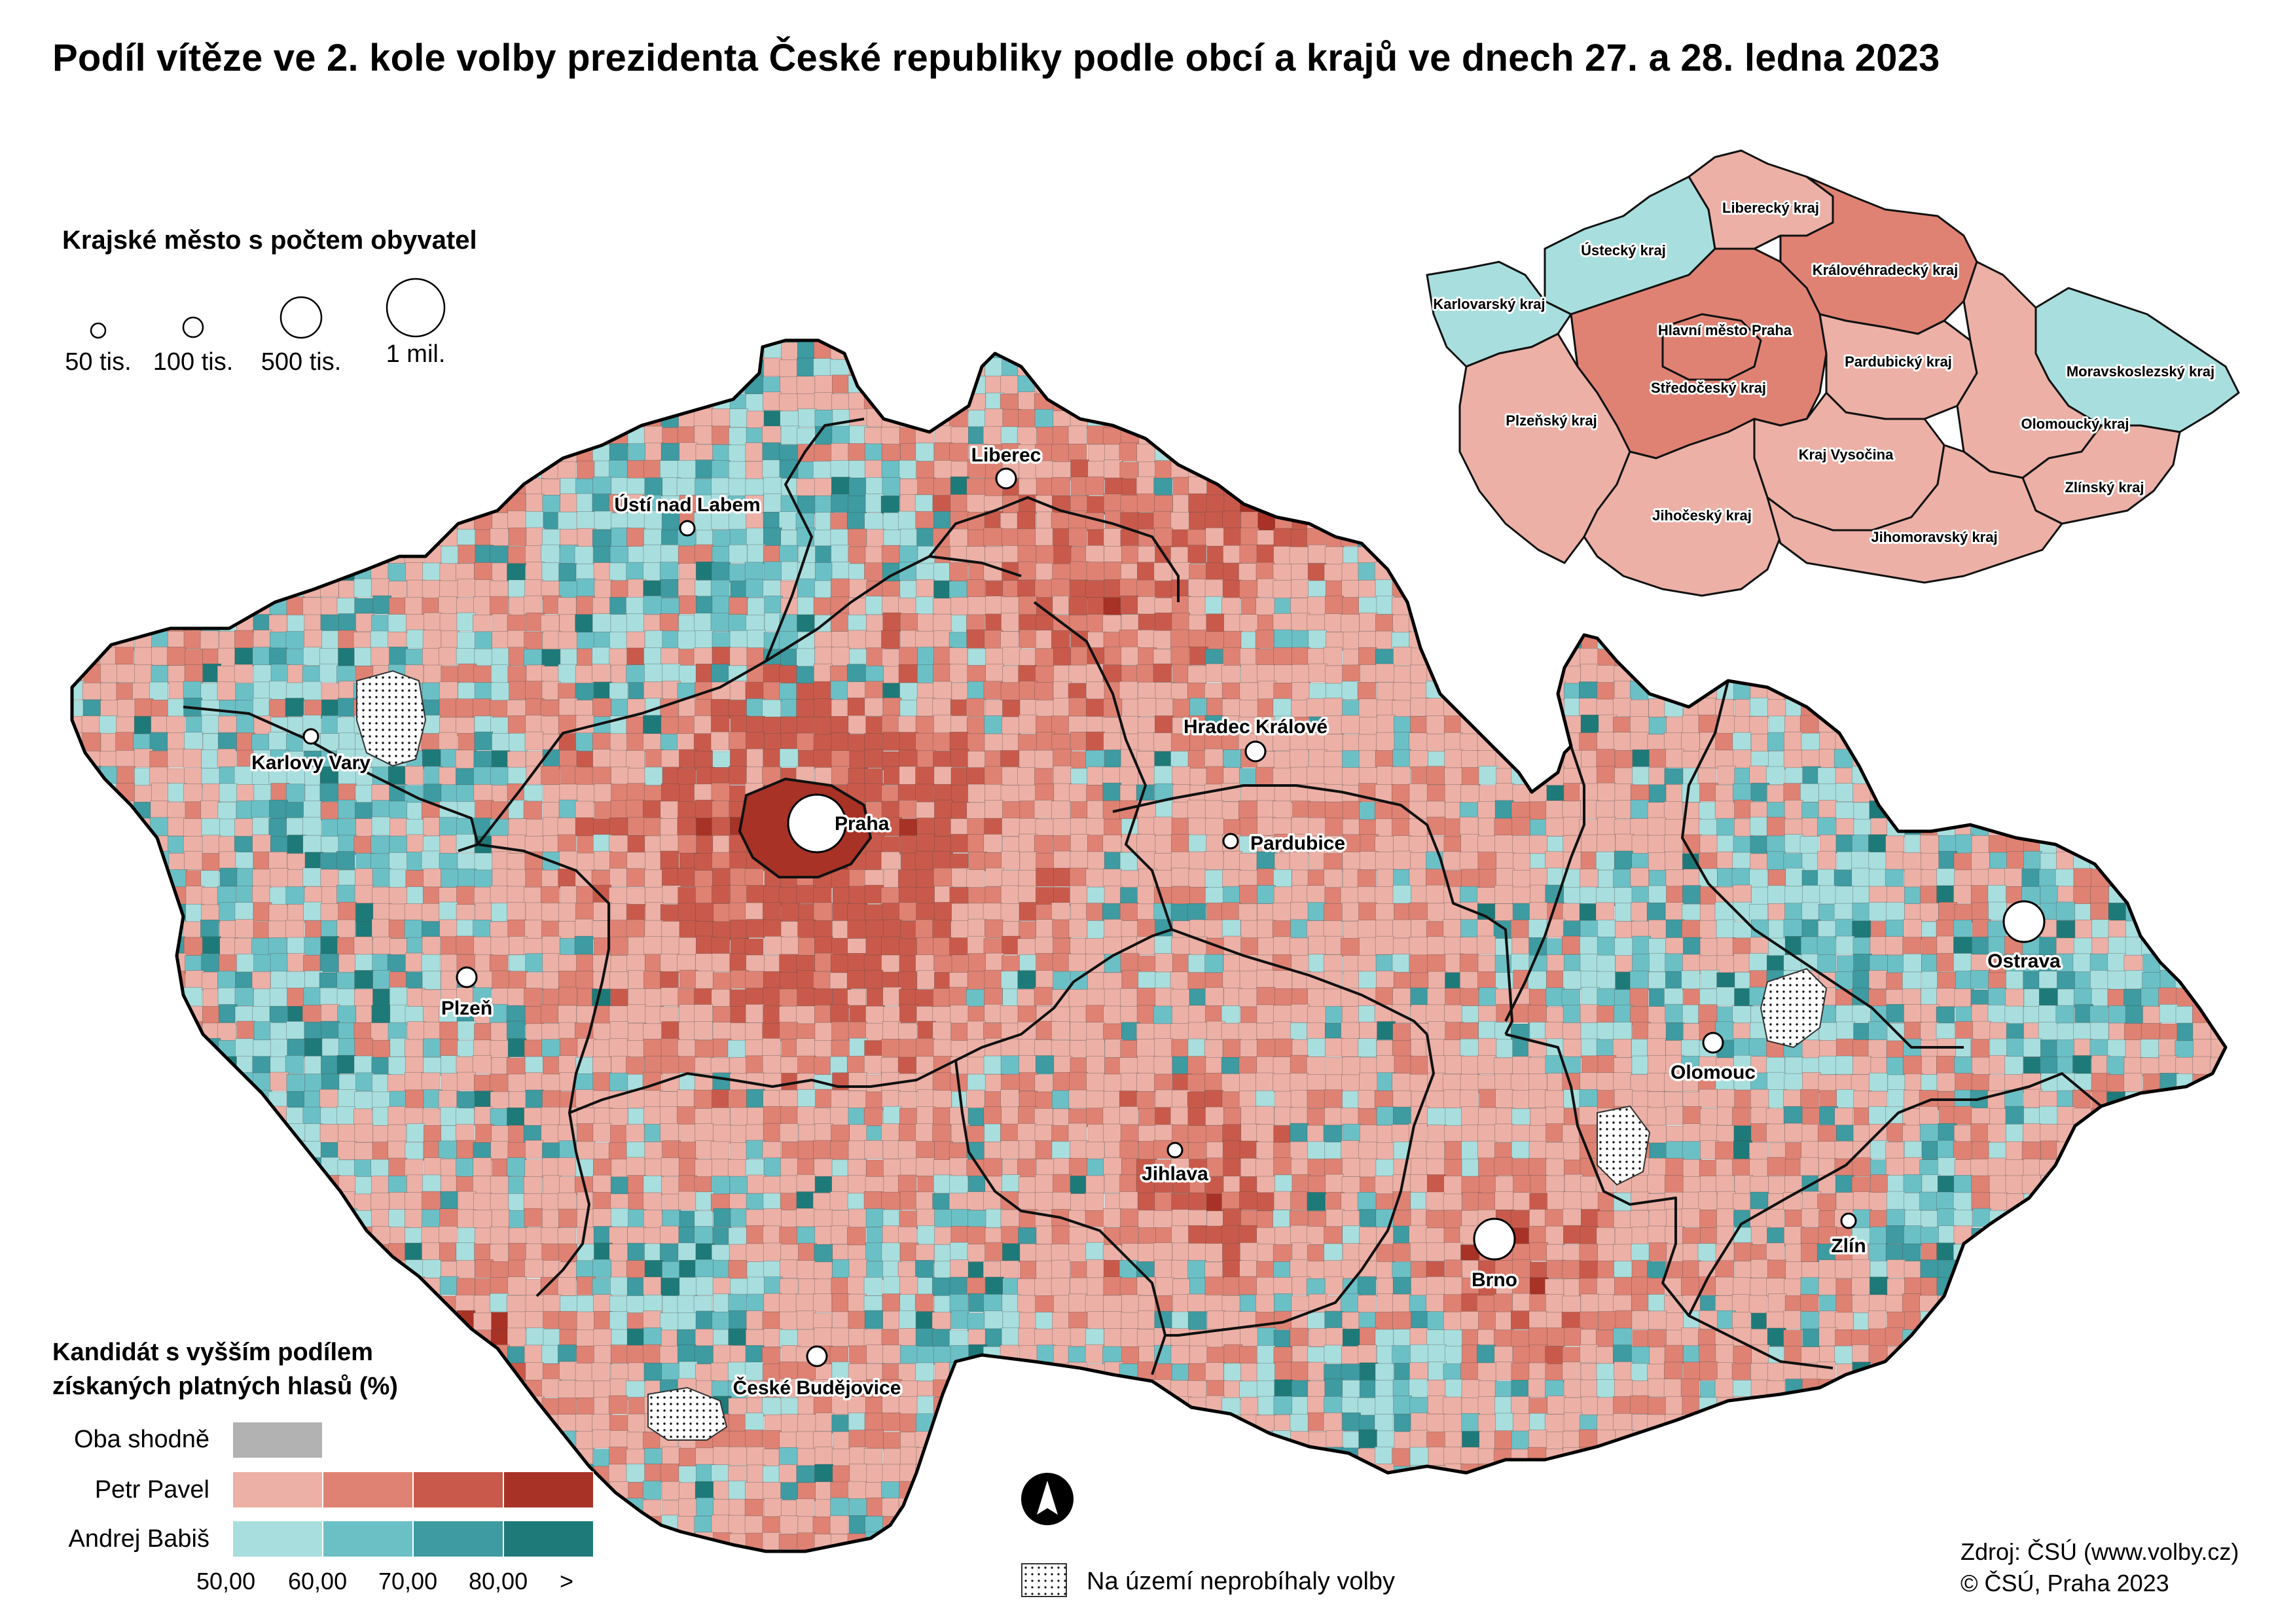 This screenshot has width=2295, height=1624. What do you see at coordinates (98, 330) in the screenshot?
I see `city-size-50k` at bounding box center [98, 330].